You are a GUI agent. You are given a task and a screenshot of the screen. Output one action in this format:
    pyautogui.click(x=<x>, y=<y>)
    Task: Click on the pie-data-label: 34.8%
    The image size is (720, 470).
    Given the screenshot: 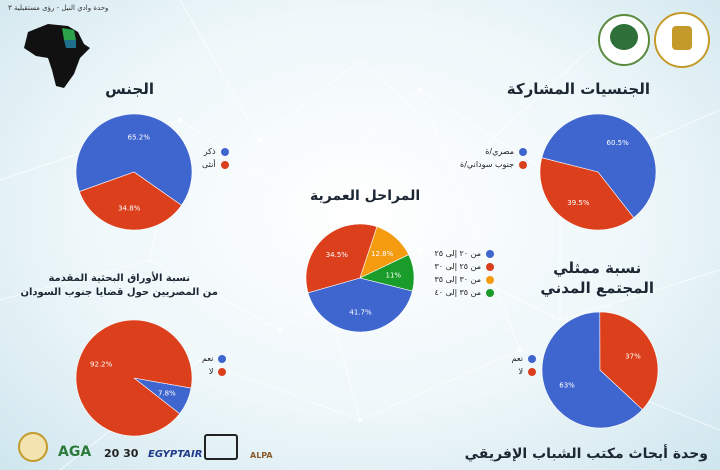 What is the action you would take?
    pyautogui.click(x=129, y=209)
    